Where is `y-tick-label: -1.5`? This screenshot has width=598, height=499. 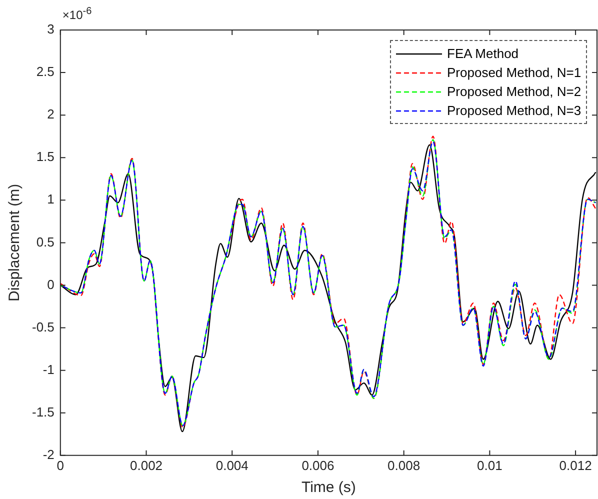 y-tick-label: -1.5 is located at coordinates (43, 412).